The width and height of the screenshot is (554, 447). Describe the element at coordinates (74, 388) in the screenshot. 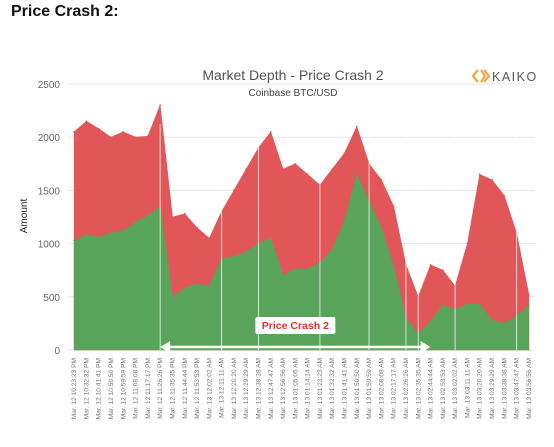

I see `x-tick-label: Mar. 12 10:23:23 PM` at that location.